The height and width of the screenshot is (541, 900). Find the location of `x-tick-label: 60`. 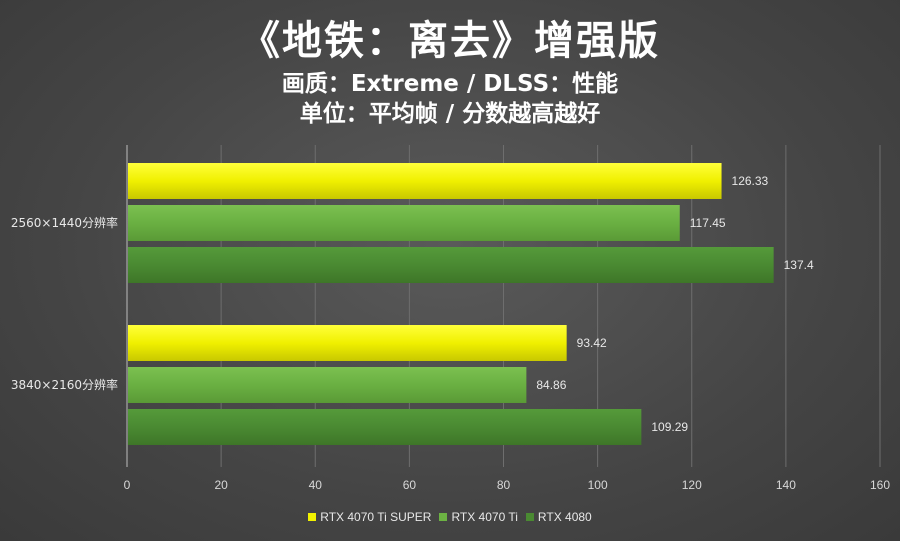

x-tick-label: 60 is located at coordinates (410, 485).